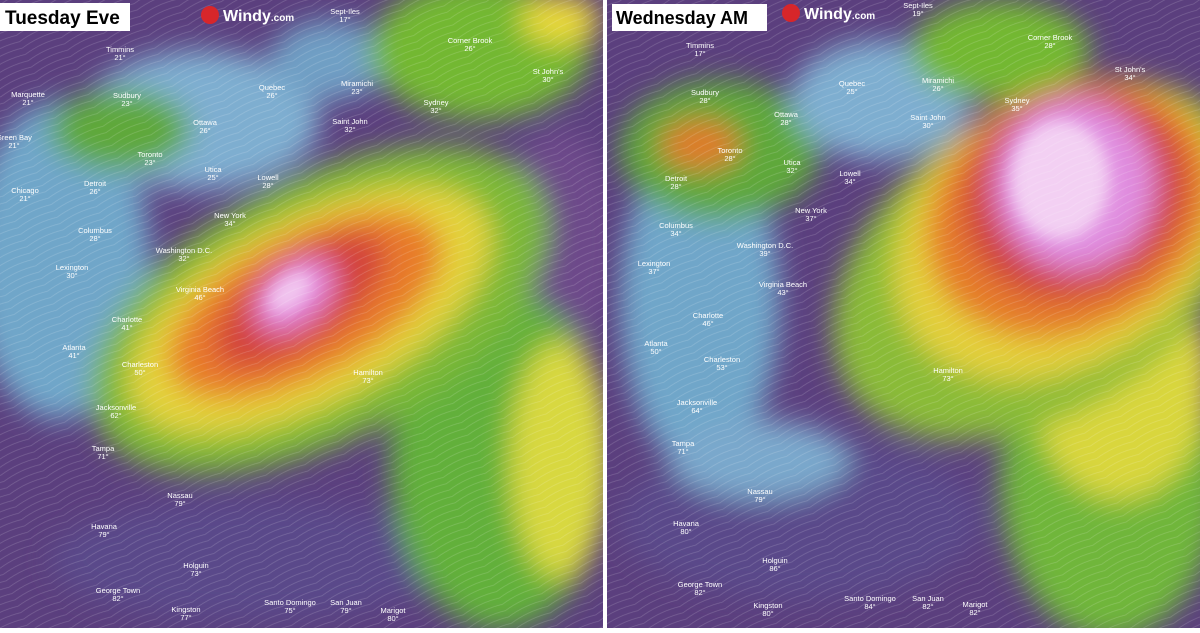  Describe the element at coordinates (289, 610) in the screenshot. I see `city-temp: 75°` at that location.